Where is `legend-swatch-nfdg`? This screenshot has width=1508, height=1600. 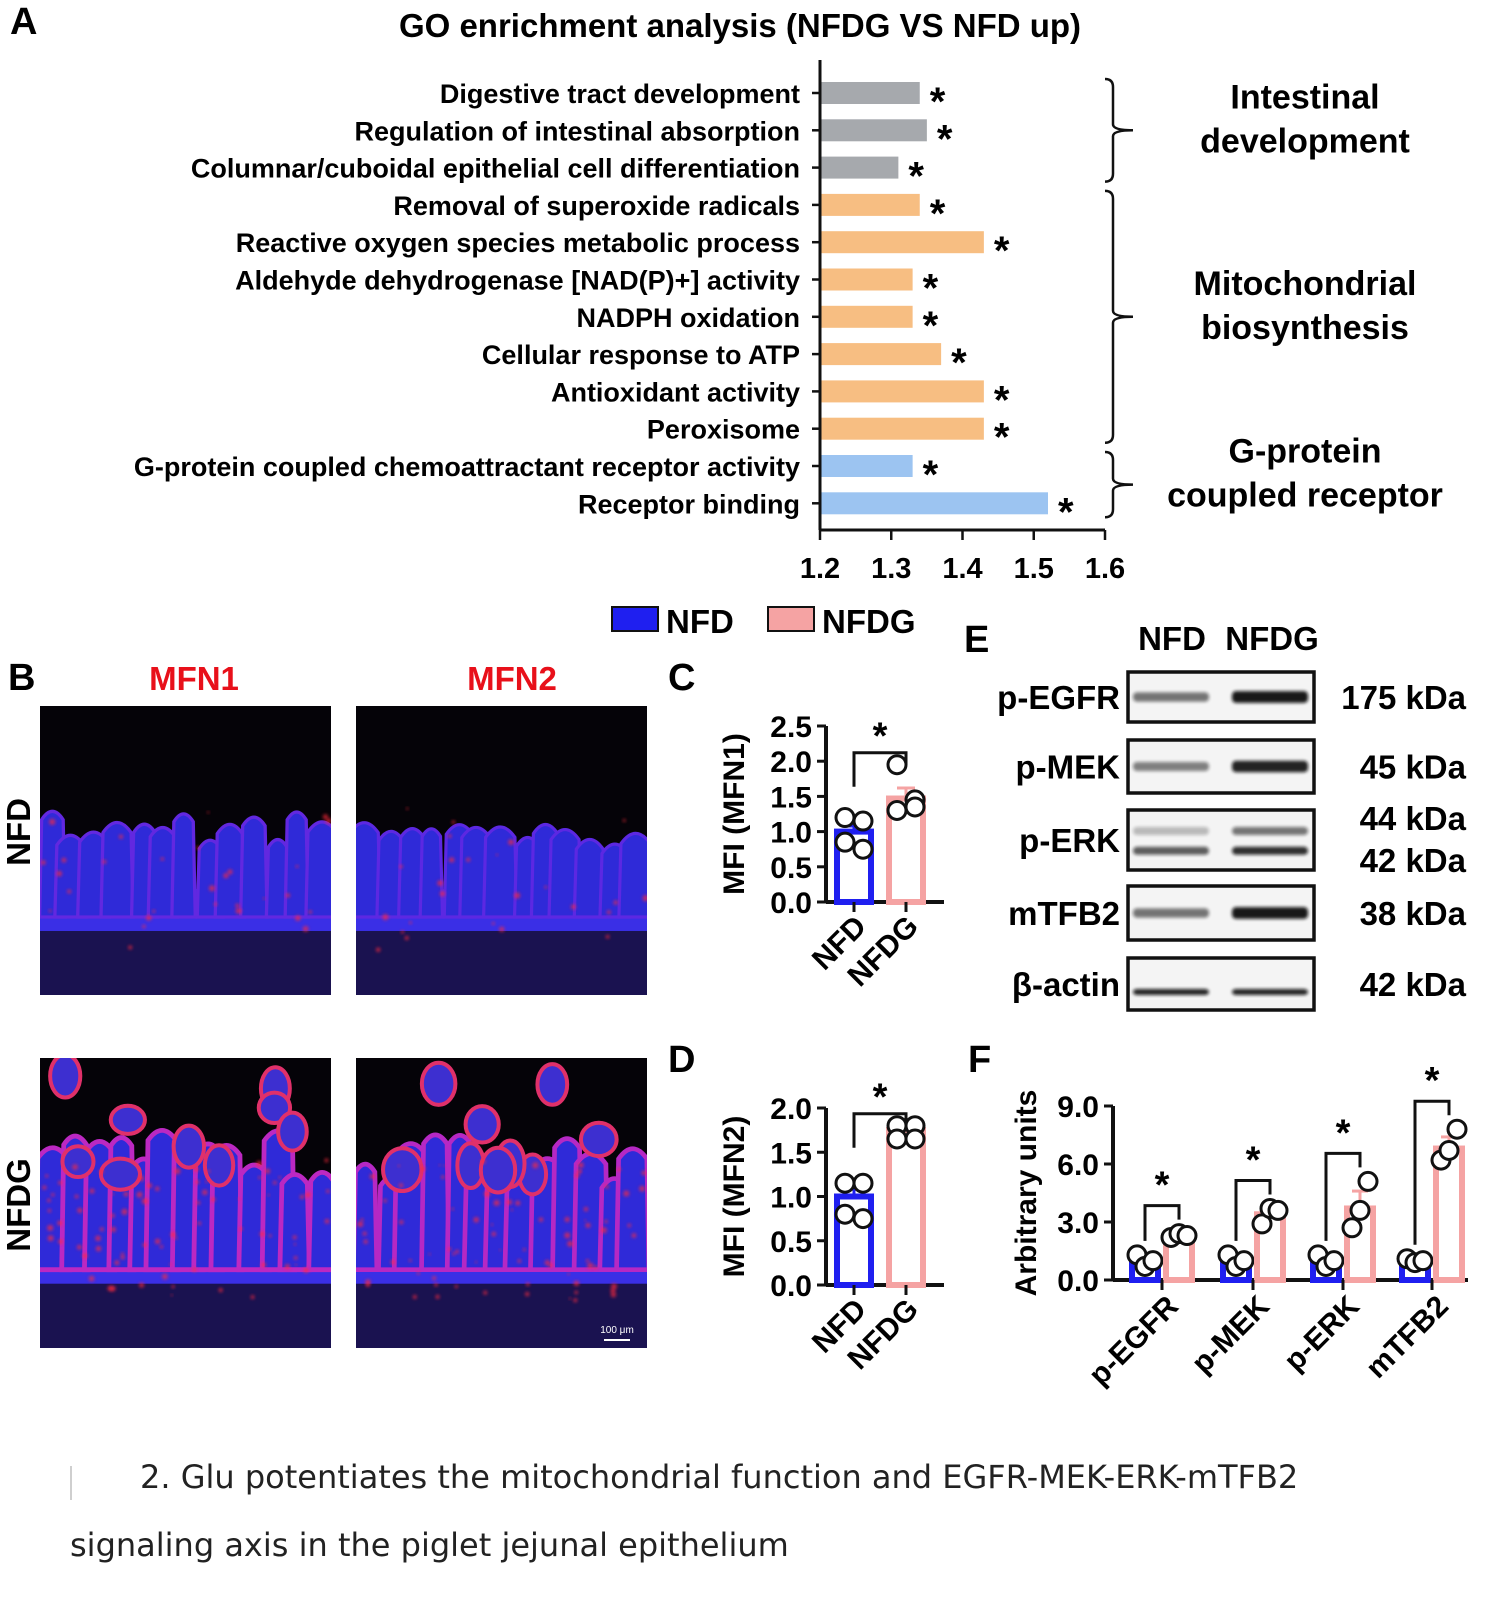 legend-swatch-nfdg is located at coordinates (791, 619).